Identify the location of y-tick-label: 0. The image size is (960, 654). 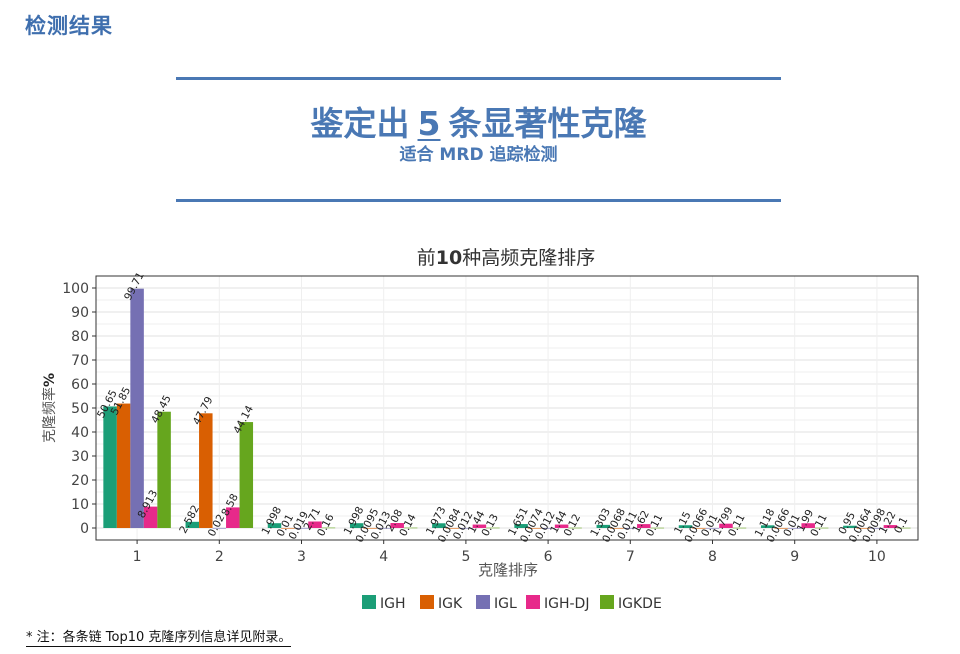
(84, 529).